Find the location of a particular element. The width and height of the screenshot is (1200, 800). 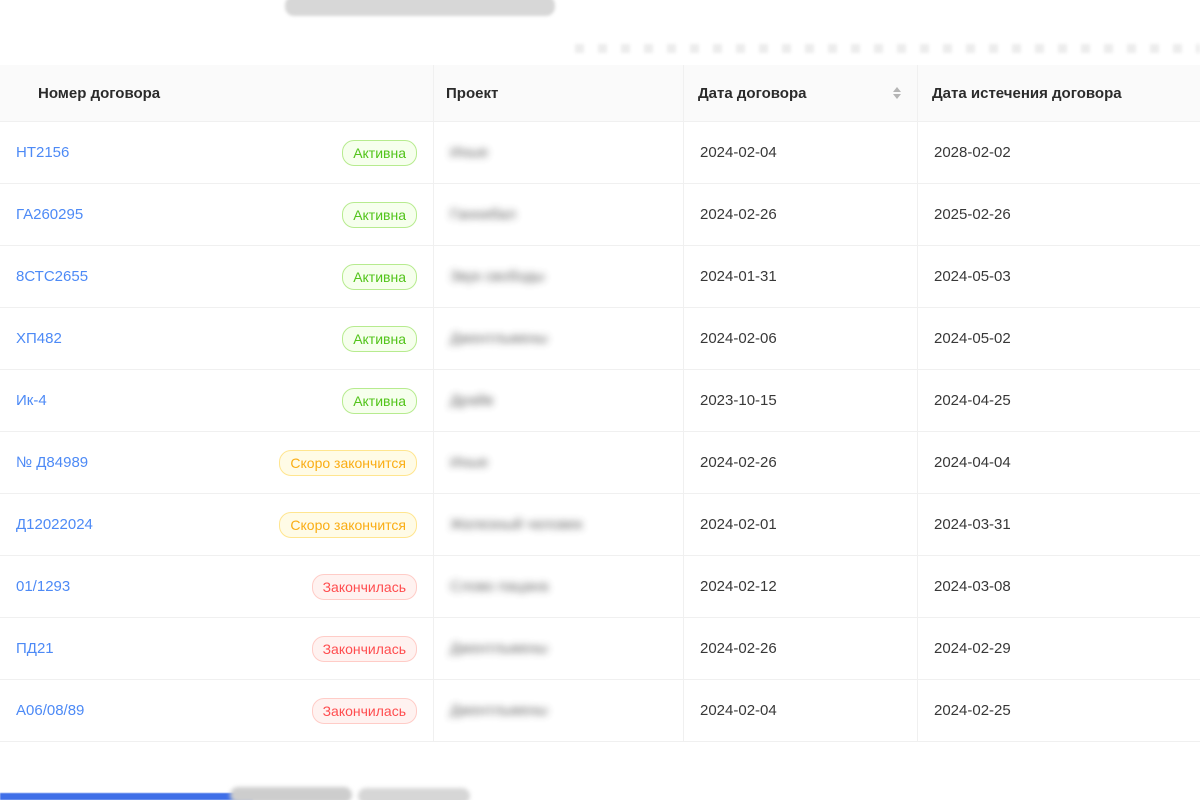

contract-expiry-date-cell: 2024-04-04 is located at coordinates (972, 462).